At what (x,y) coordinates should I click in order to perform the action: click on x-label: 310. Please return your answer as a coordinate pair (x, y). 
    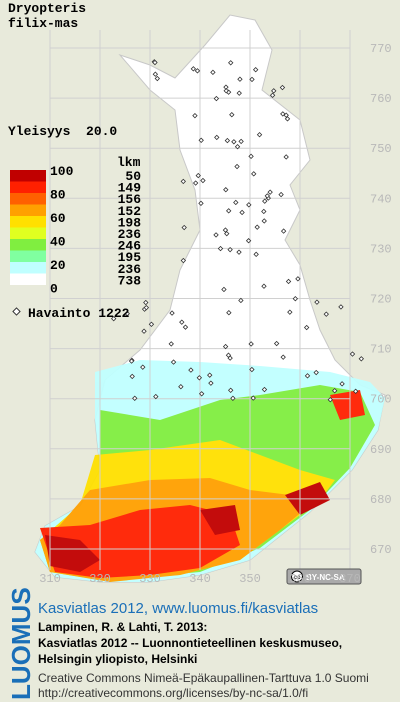
    Looking at the image, I should click on (50, 579).